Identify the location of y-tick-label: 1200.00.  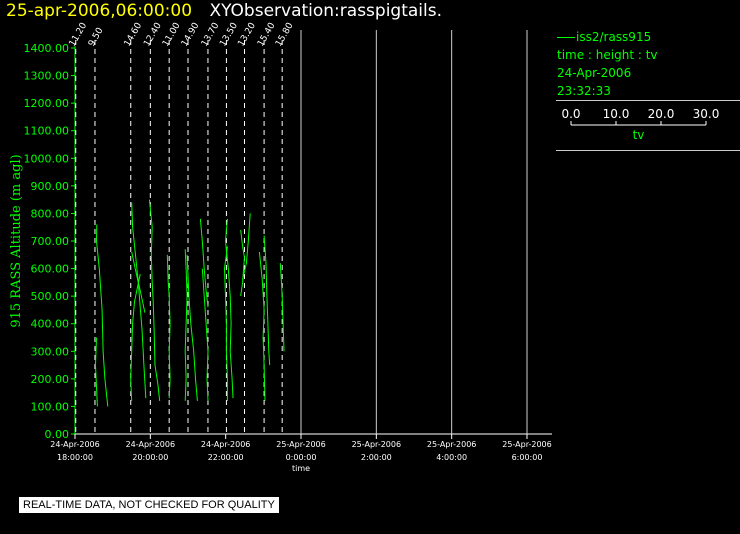
(47, 103).